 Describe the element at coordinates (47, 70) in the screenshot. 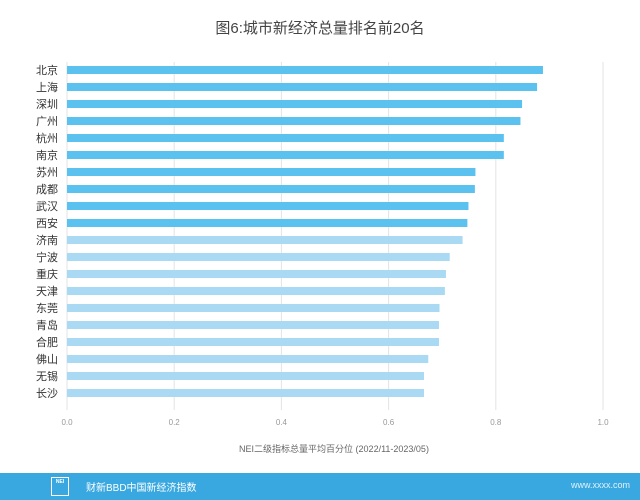

I see `category-label: 北京` at that location.